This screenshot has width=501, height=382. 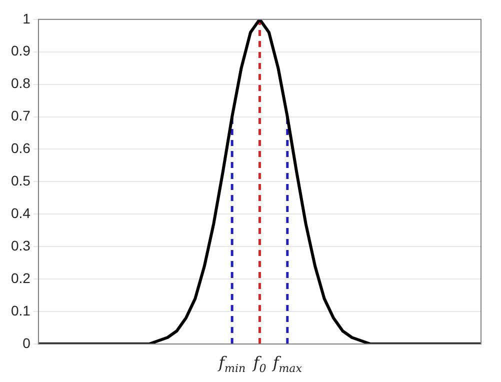 What do you see at coordinates (20, 213) in the screenshot?
I see `y-tick-label: 0.4` at bounding box center [20, 213].